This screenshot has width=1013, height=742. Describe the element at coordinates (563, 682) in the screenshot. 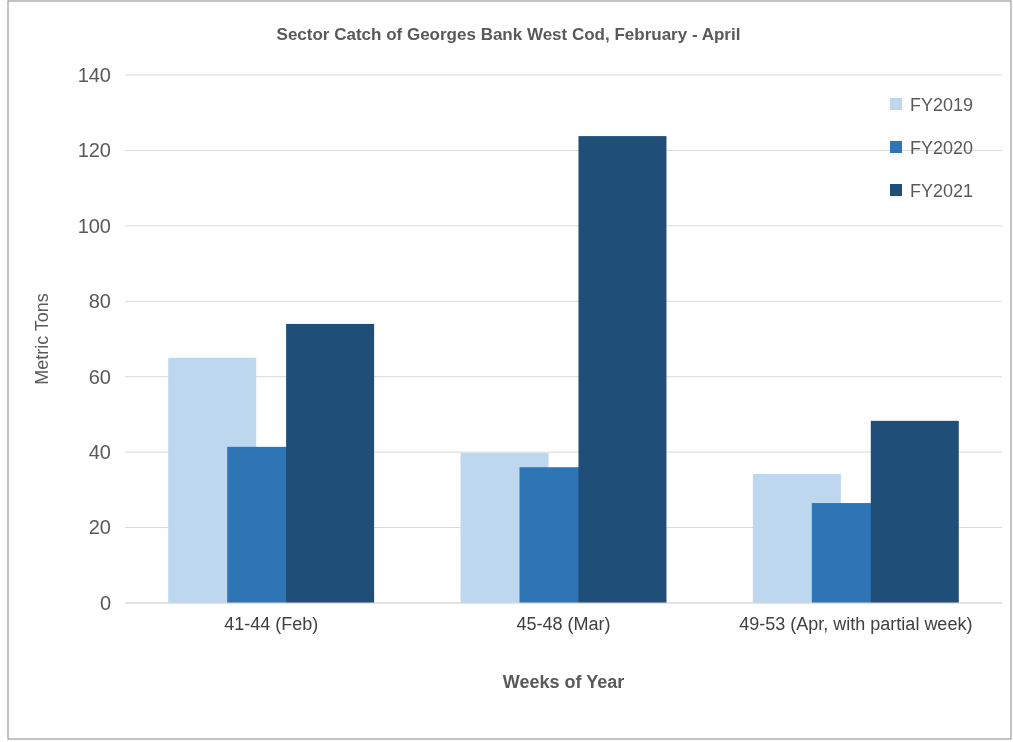

I see `x-axis-title: Weeks of Year` at that location.